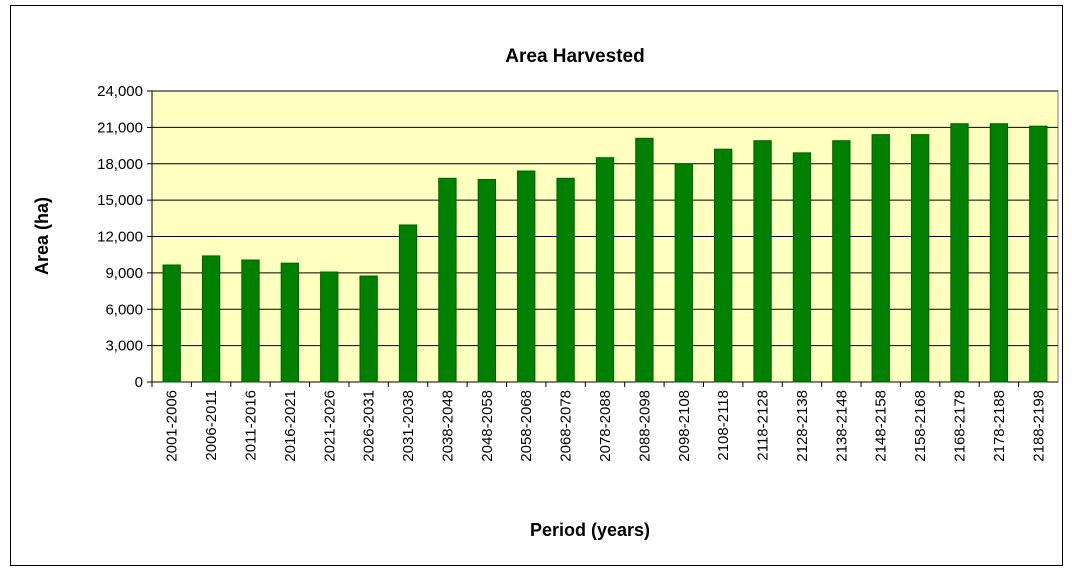 This screenshot has height=576, width=1072. Describe the element at coordinates (999, 426) in the screenshot. I see `x-tick-label: 2178-2188` at that location.